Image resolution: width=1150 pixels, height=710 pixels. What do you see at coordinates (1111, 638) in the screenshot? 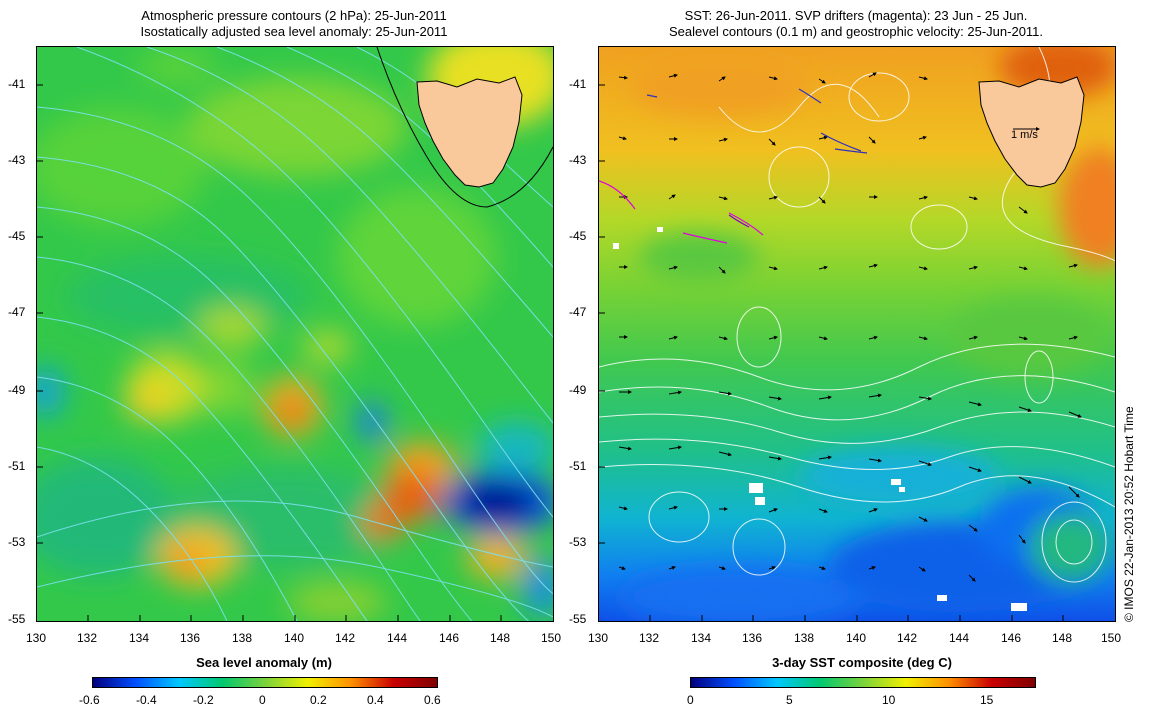
I see `right-lon-tick: 150` at bounding box center [1111, 638].